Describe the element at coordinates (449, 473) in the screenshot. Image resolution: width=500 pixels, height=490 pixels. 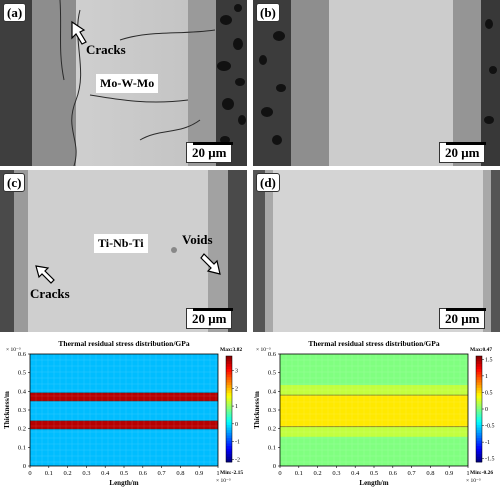
I see `heatmap-2-xtick-label-9: 0.9` at that location.